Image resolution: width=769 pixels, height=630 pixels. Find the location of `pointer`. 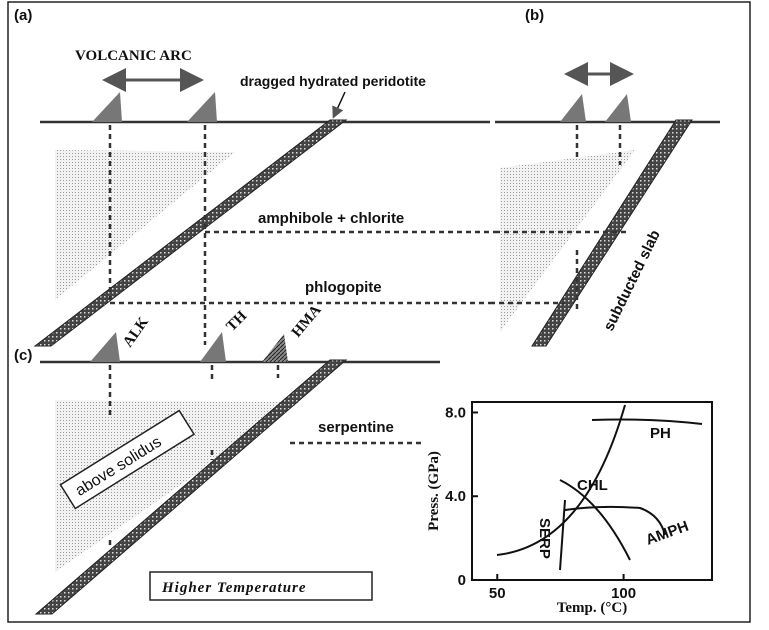

pointer is located at coordinates (339, 105).